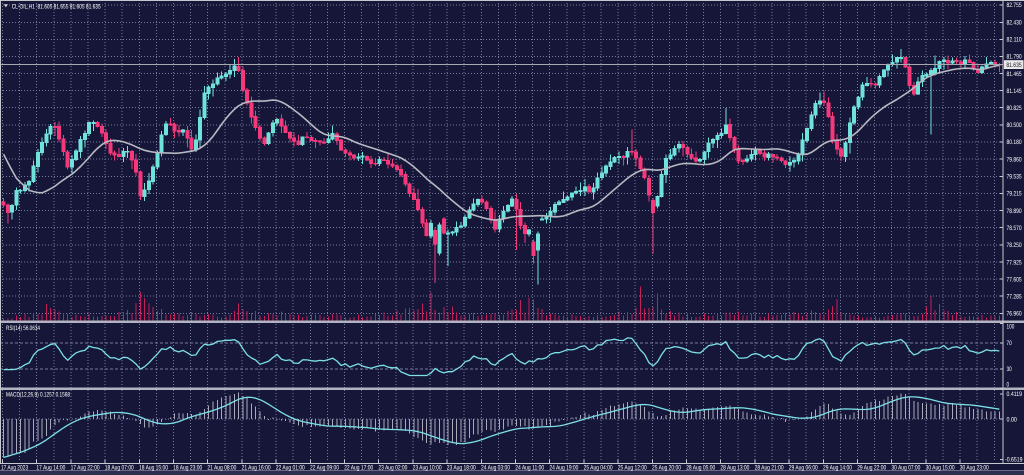 This screenshot has width=1024, height=475. What do you see at coordinates (1015, 194) in the screenshot?
I see `svg-text: 79.215` at bounding box center [1015, 194].